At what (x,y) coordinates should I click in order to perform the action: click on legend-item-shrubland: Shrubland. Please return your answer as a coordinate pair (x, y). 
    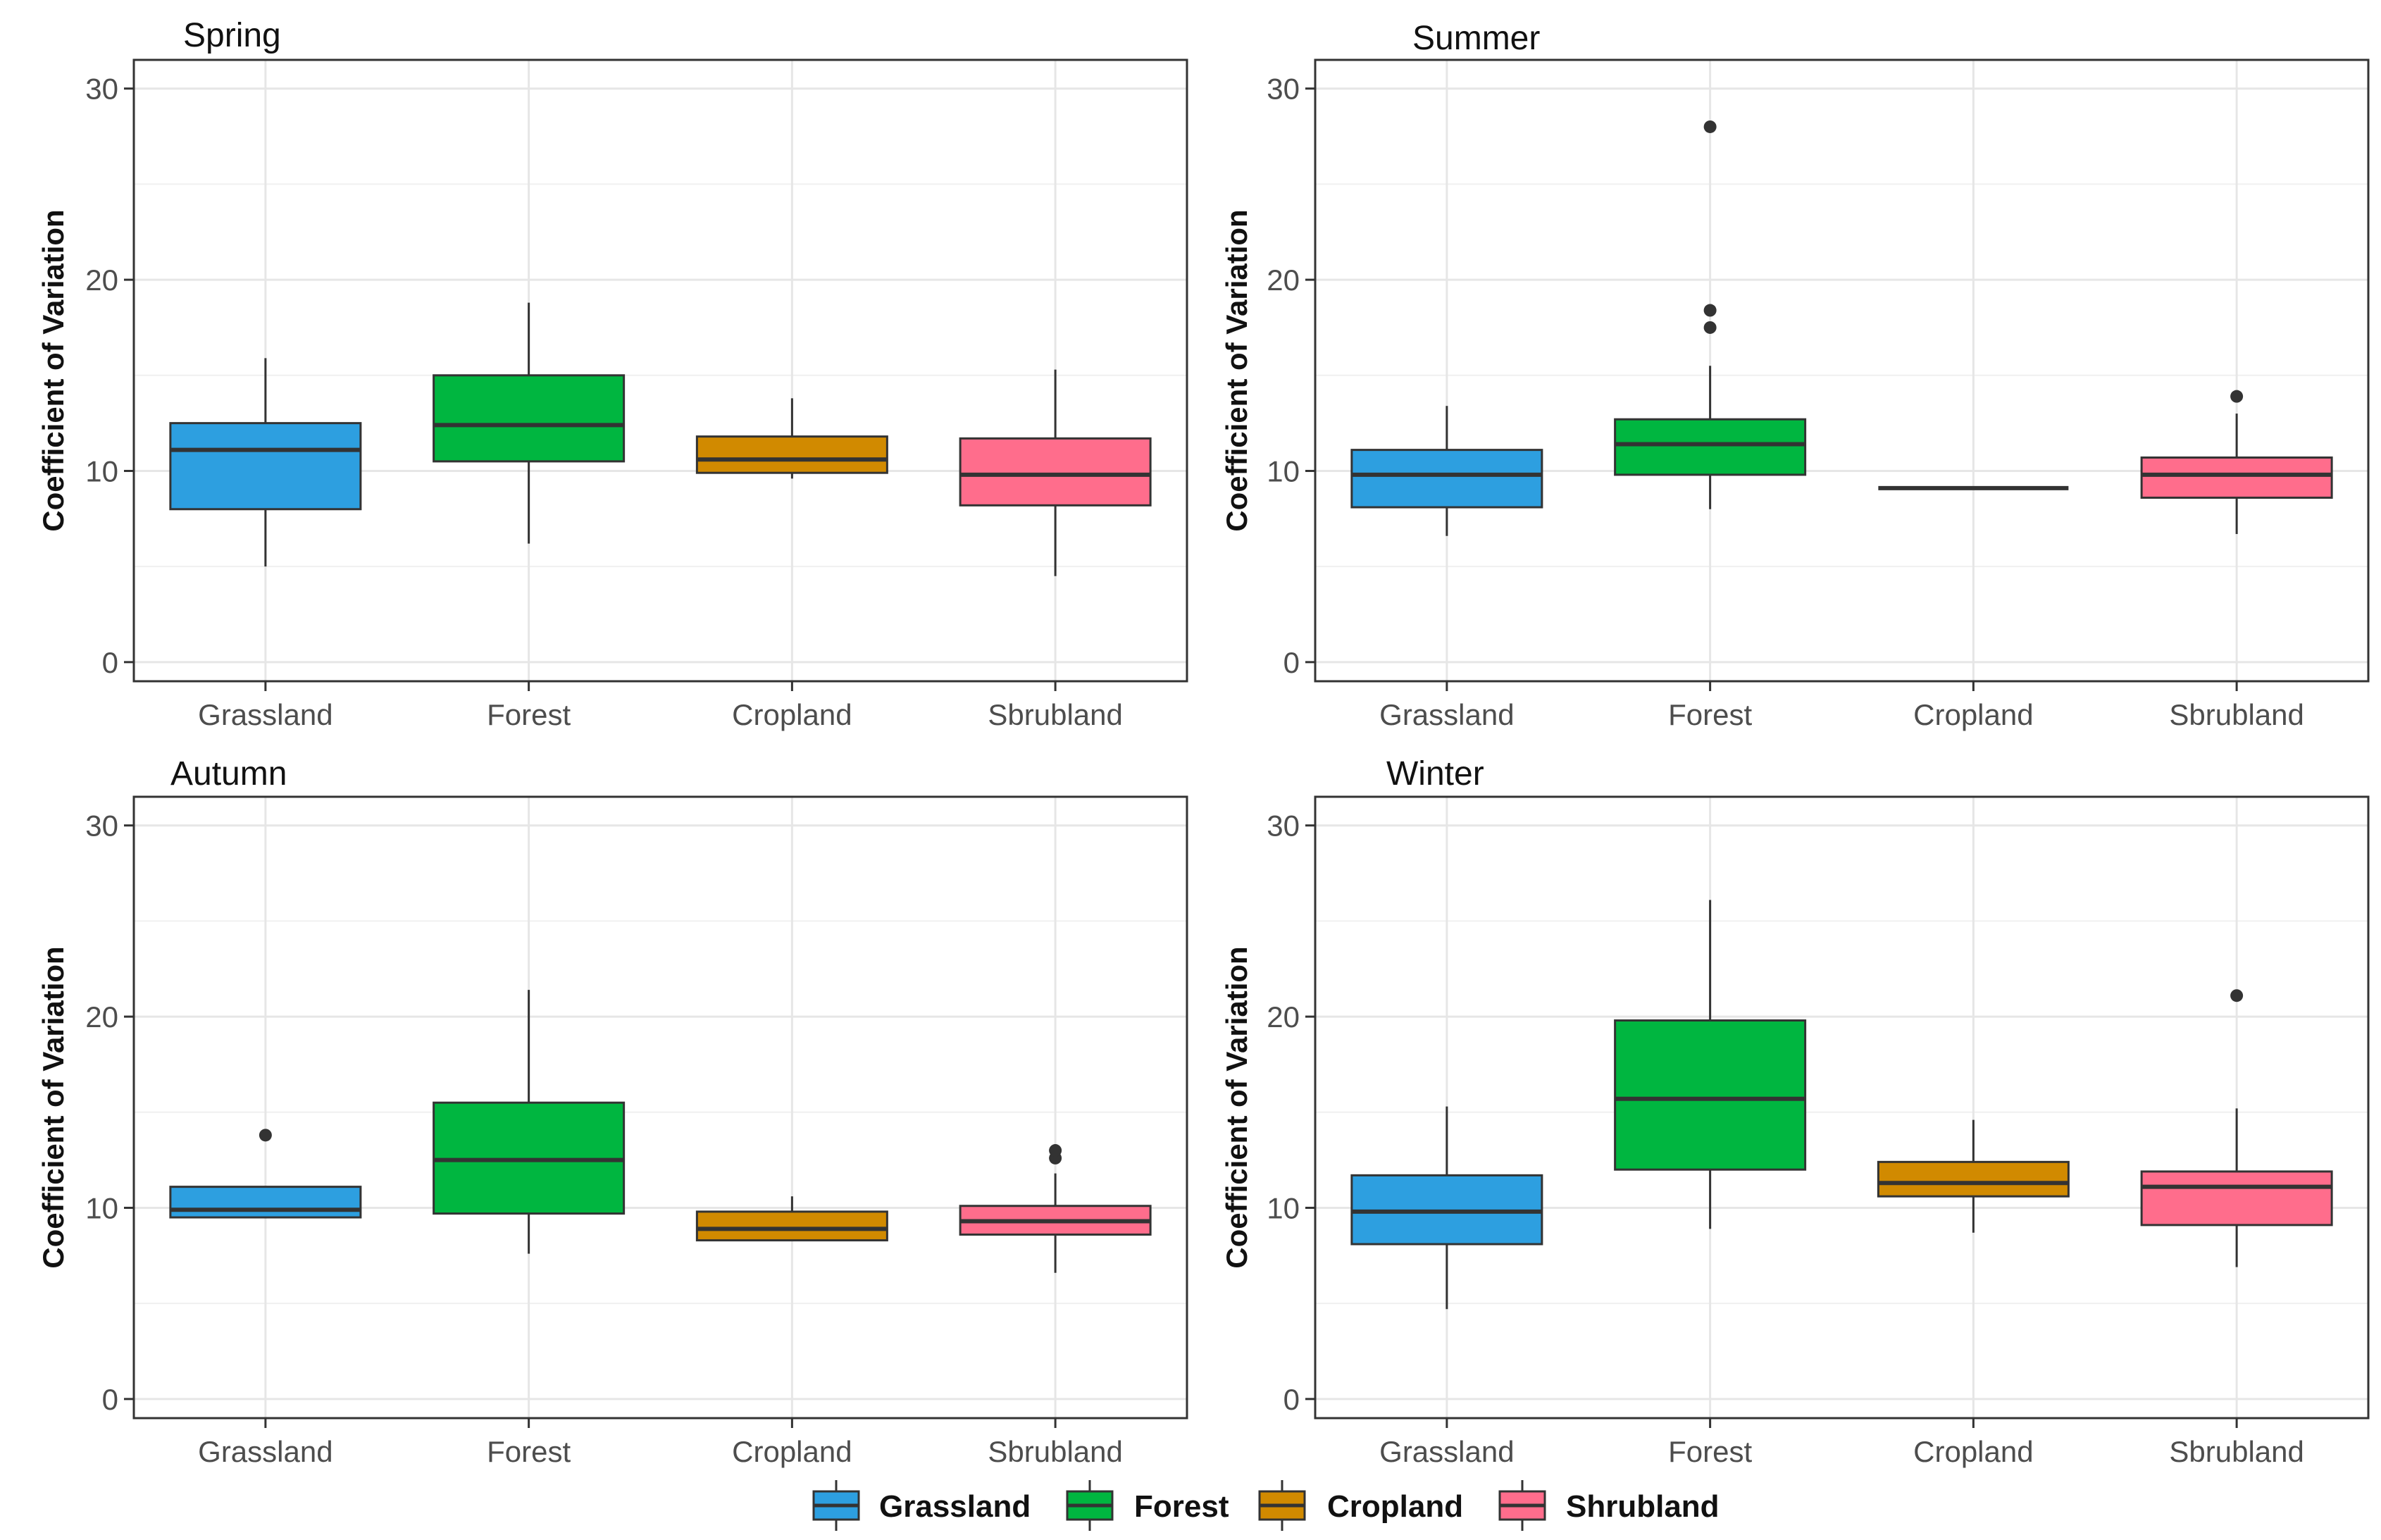
    Looking at the image, I should click on (1609, 1505).